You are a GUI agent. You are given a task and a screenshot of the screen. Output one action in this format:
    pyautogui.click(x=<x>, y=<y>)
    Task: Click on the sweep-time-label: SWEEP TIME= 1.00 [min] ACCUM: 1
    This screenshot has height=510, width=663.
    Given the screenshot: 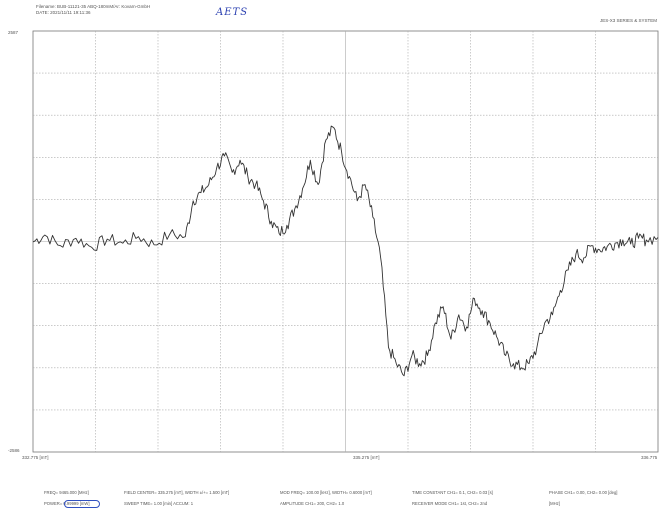 What is the action you would take?
    pyautogui.click(x=159, y=503)
    